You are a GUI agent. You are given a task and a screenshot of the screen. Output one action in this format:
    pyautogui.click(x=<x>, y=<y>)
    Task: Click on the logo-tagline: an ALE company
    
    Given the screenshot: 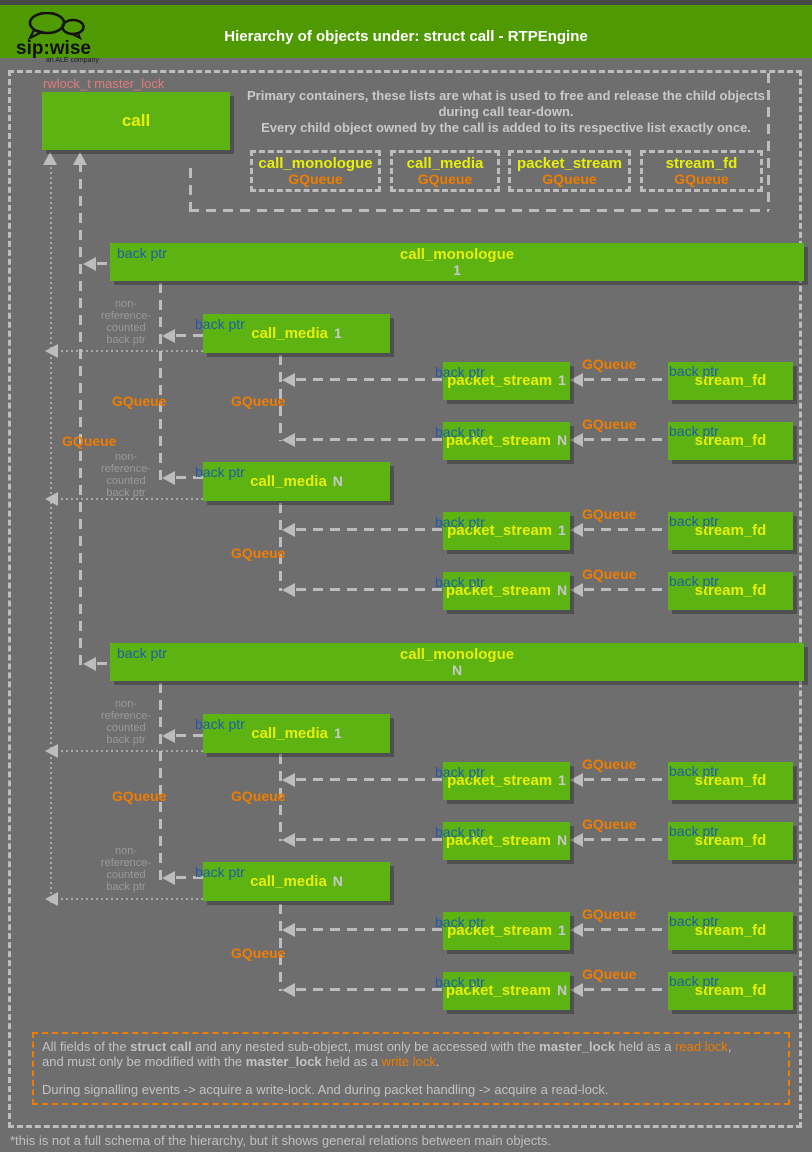 What is the action you would take?
    pyautogui.click(x=72, y=60)
    